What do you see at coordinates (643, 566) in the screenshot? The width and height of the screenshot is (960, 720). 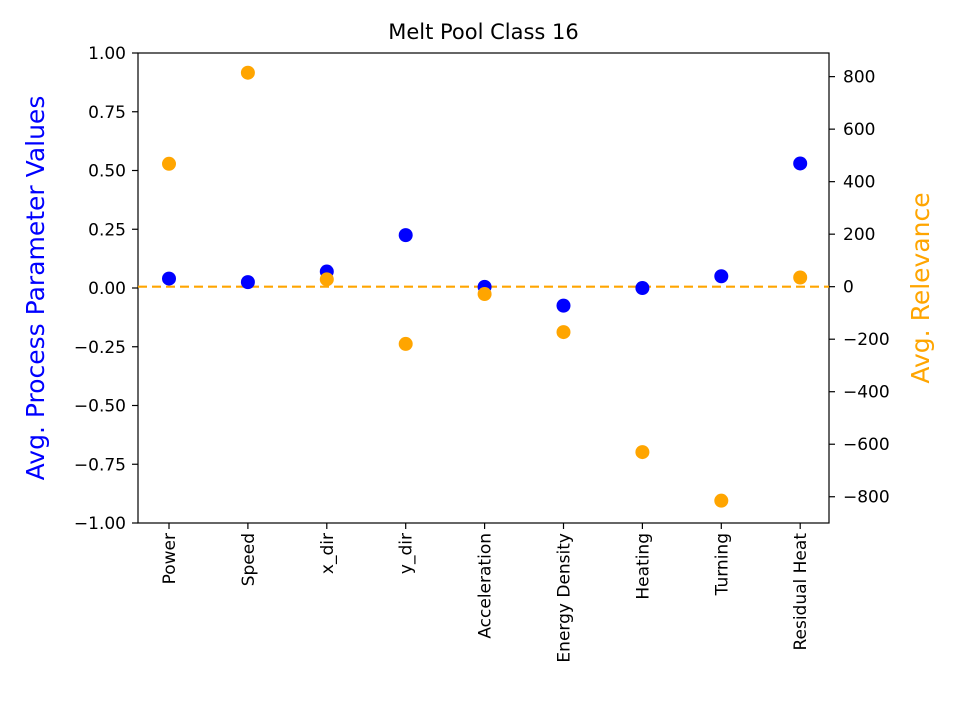 I see `x-axis-tick-label: Heating` at bounding box center [643, 566].